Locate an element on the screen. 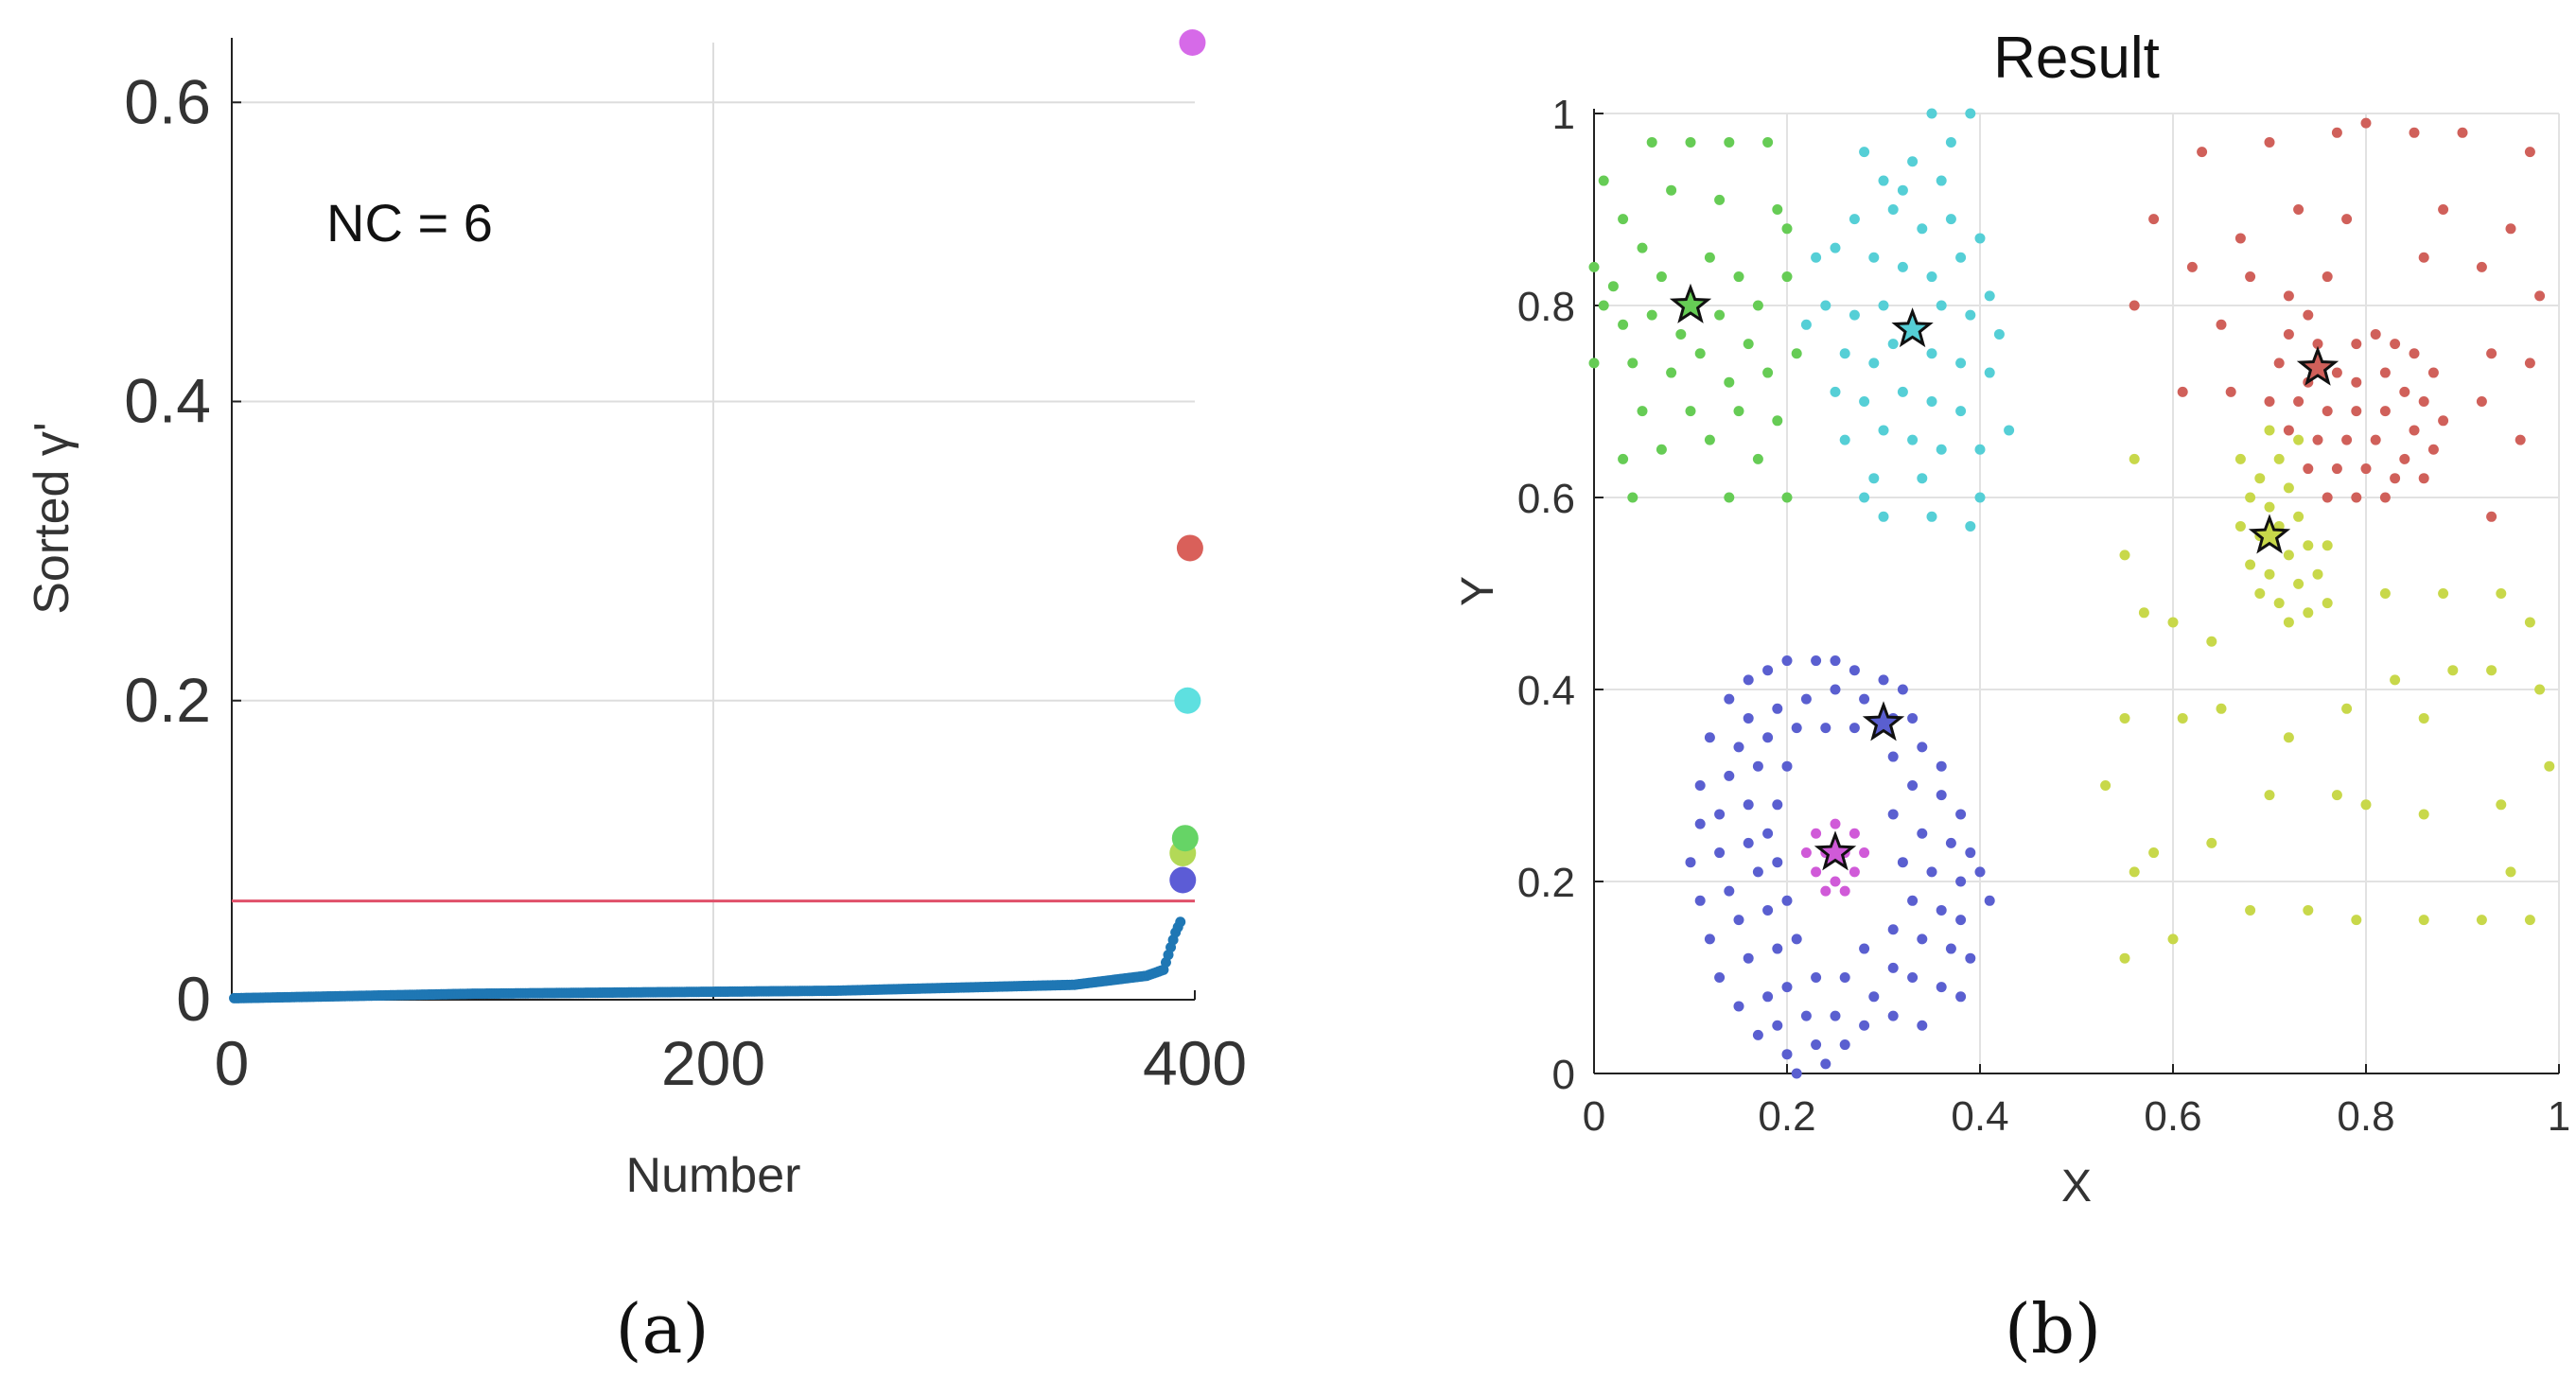  x-tick-label: 0.6 is located at coordinates (2173, 1116).